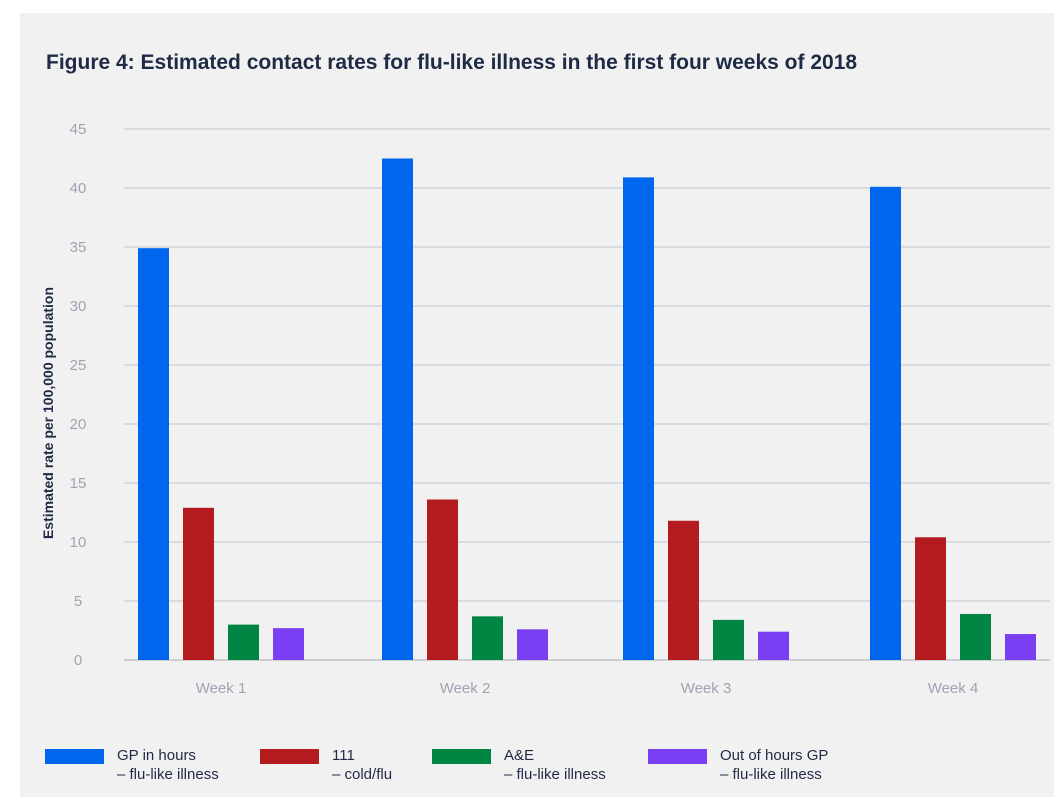 Image resolution: width=1062 pixels, height=805 pixels. Describe the element at coordinates (78, 129) in the screenshot. I see `y-tick-label: 45` at that location.